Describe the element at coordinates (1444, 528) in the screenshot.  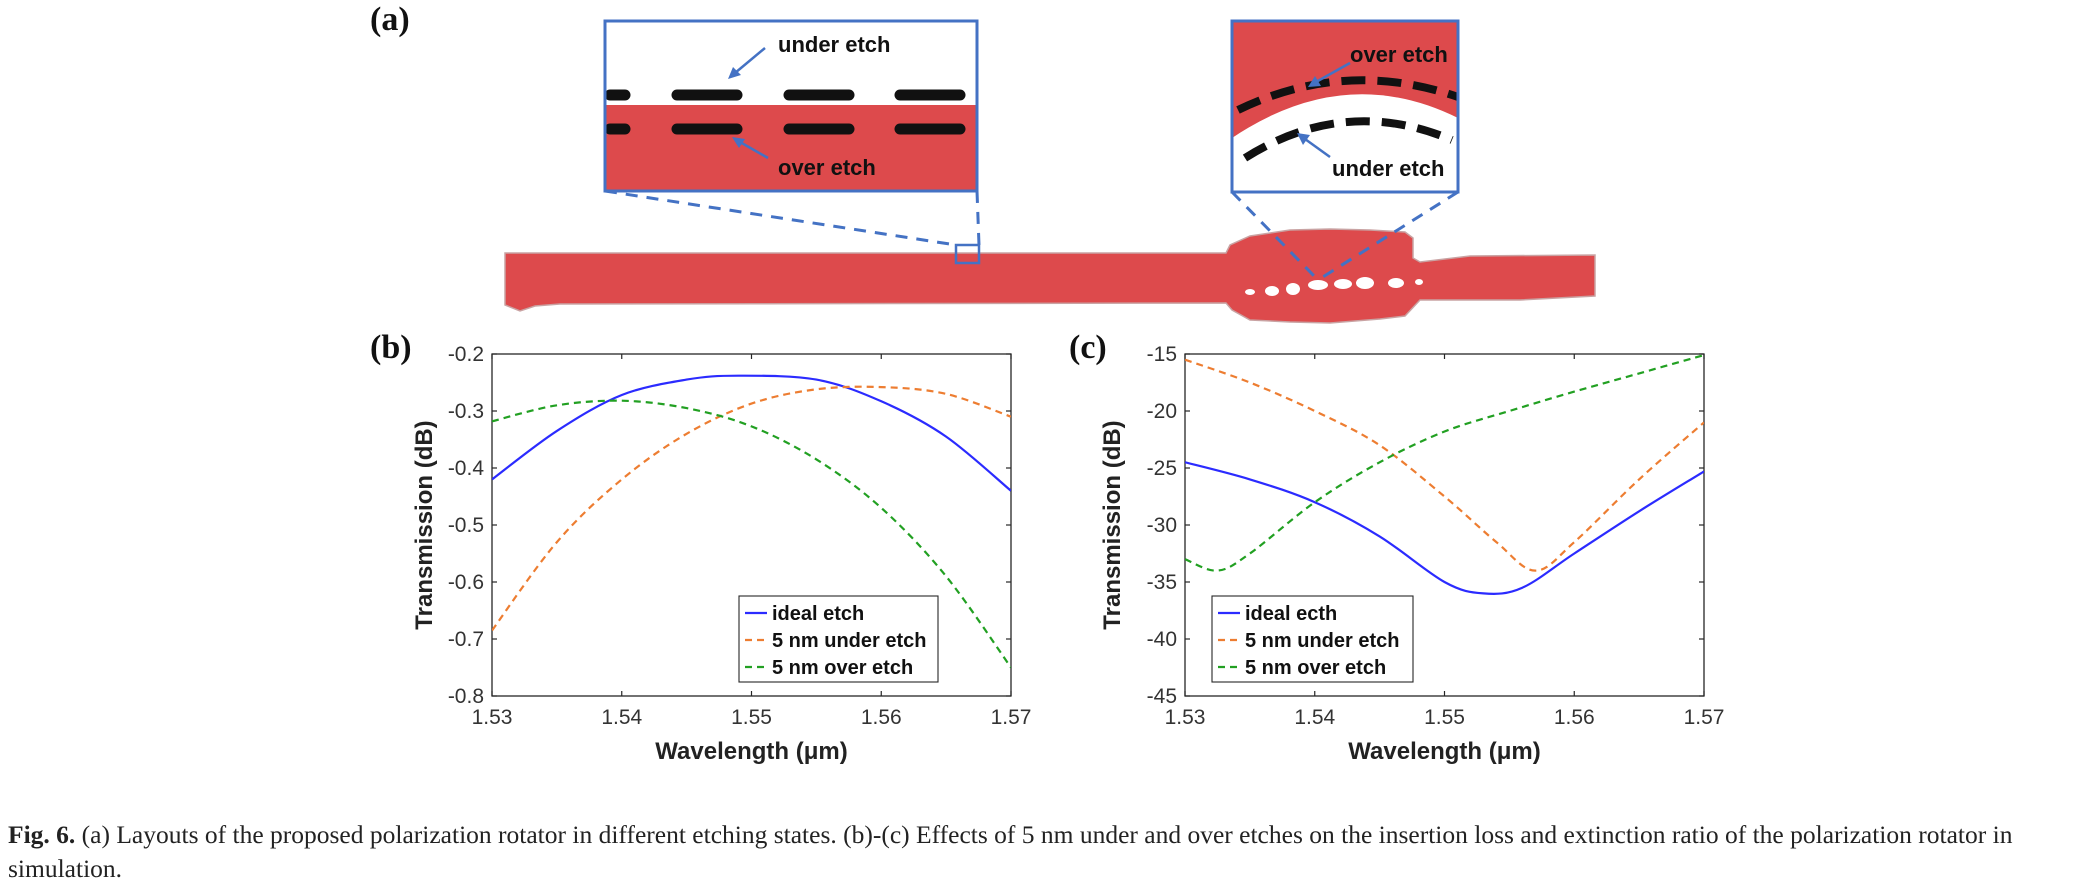
I see `series-line-ideal-ecth` at that location.